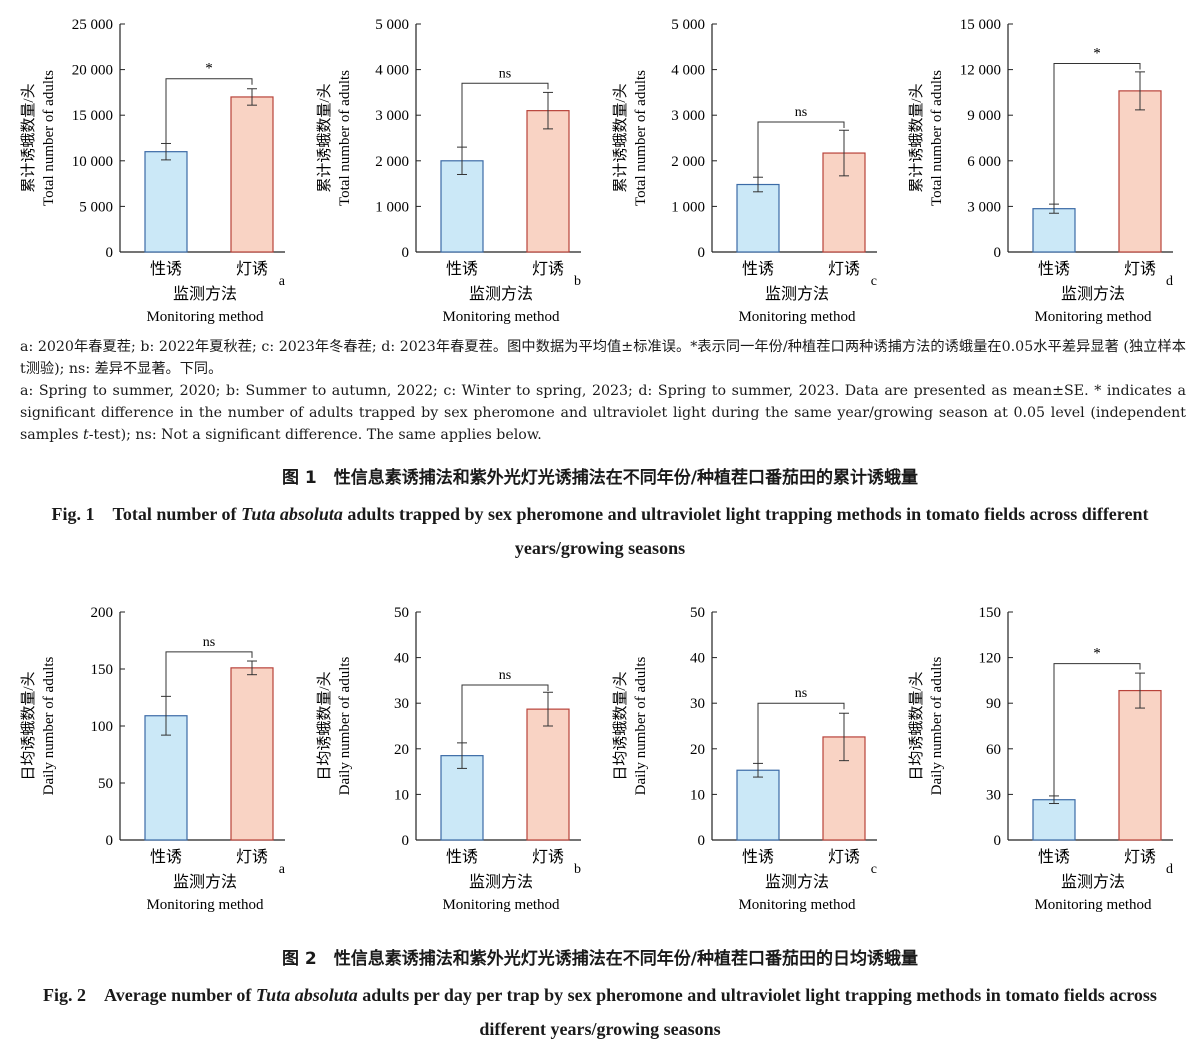 This screenshot has width=1200, height=1055. Describe the element at coordinates (149, 995) in the screenshot. I see `fig2-caption-pre: Fig. 2 Average number of` at that location.